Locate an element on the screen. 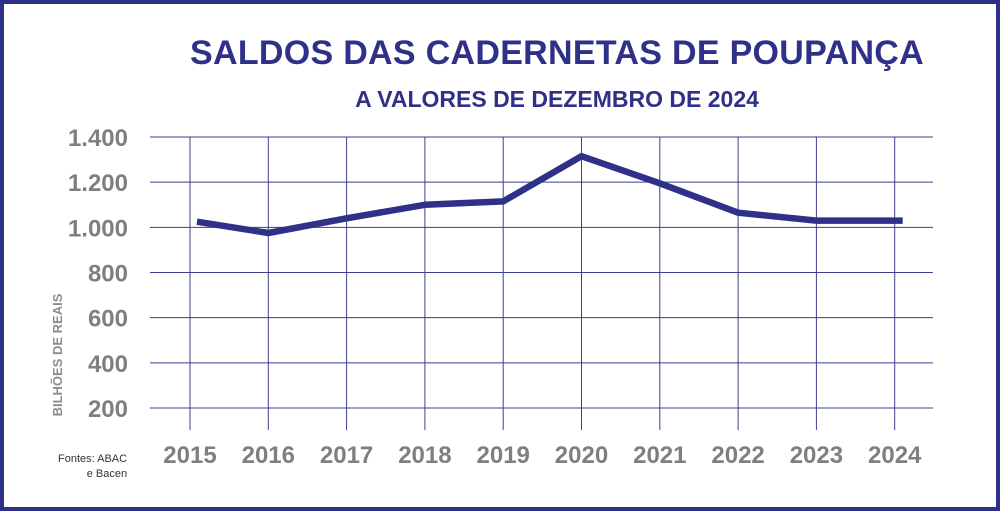 The height and width of the screenshot is (511, 1000). y-tick-label: 1.400 is located at coordinates (98, 138).